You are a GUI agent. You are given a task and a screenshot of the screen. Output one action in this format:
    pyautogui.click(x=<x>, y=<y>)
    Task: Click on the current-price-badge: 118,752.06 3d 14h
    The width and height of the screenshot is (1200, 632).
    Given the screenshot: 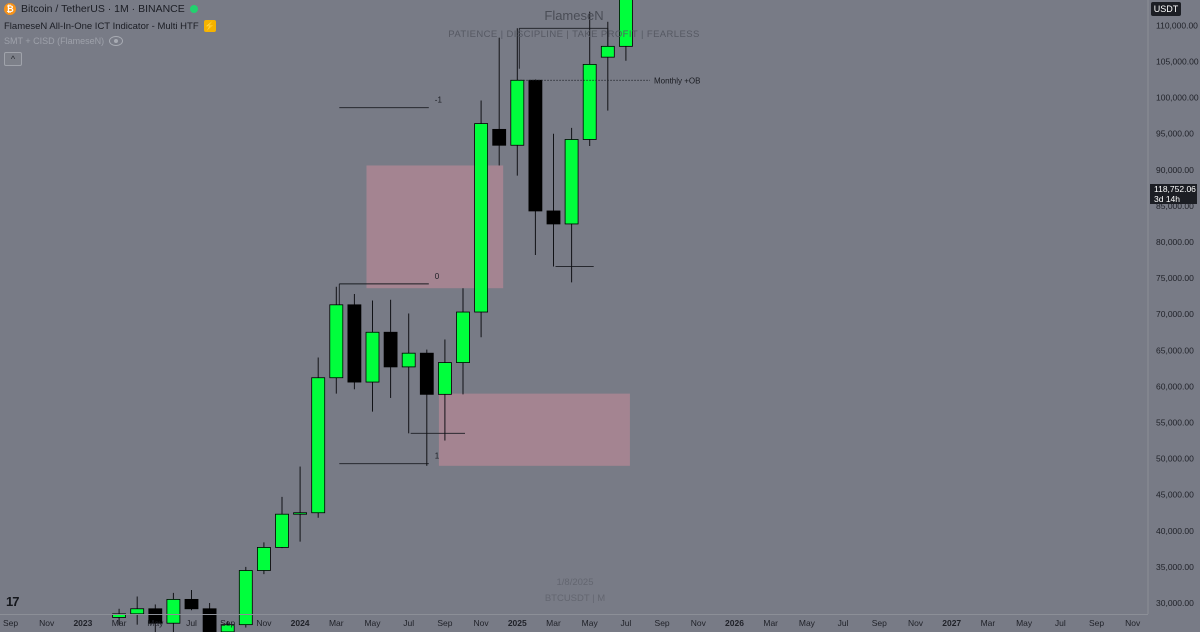 What is the action you would take?
    pyautogui.click(x=1173, y=194)
    